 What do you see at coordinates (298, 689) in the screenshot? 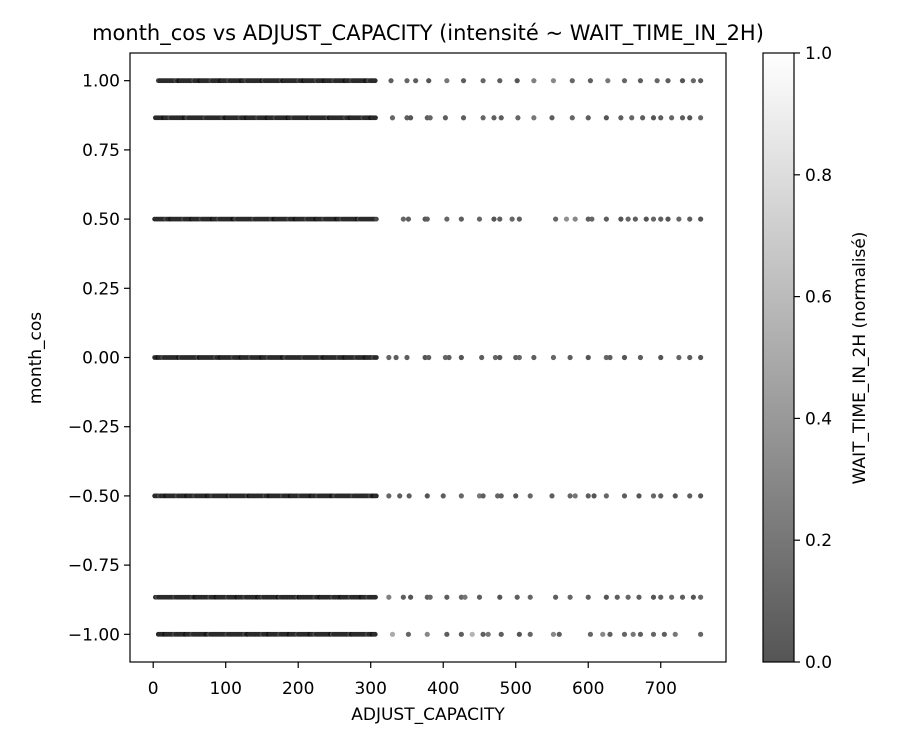
I see `x-tick-label: 200` at bounding box center [298, 689].